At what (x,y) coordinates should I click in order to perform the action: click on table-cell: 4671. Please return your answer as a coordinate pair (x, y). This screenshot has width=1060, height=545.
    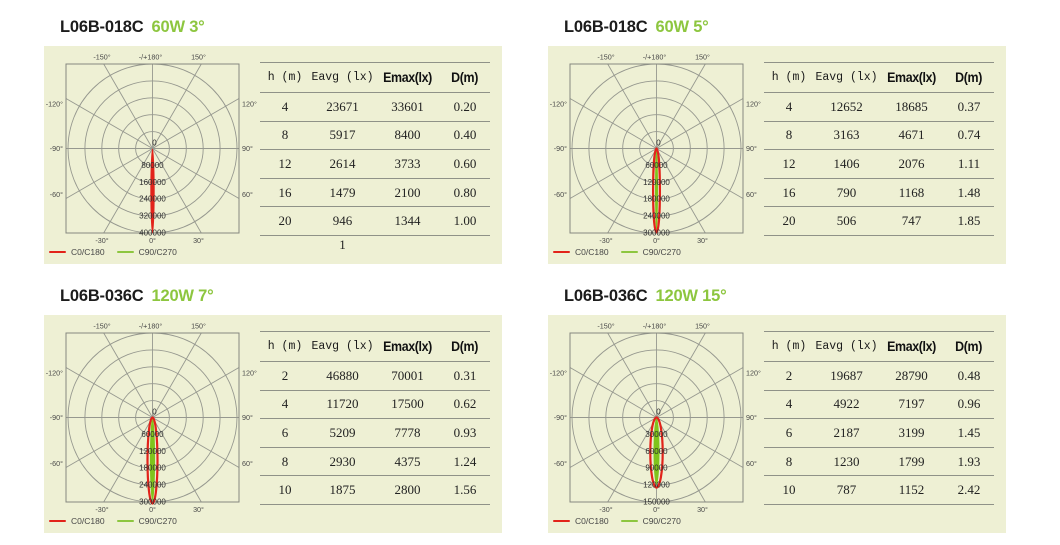
    Looking at the image, I should click on (911, 135).